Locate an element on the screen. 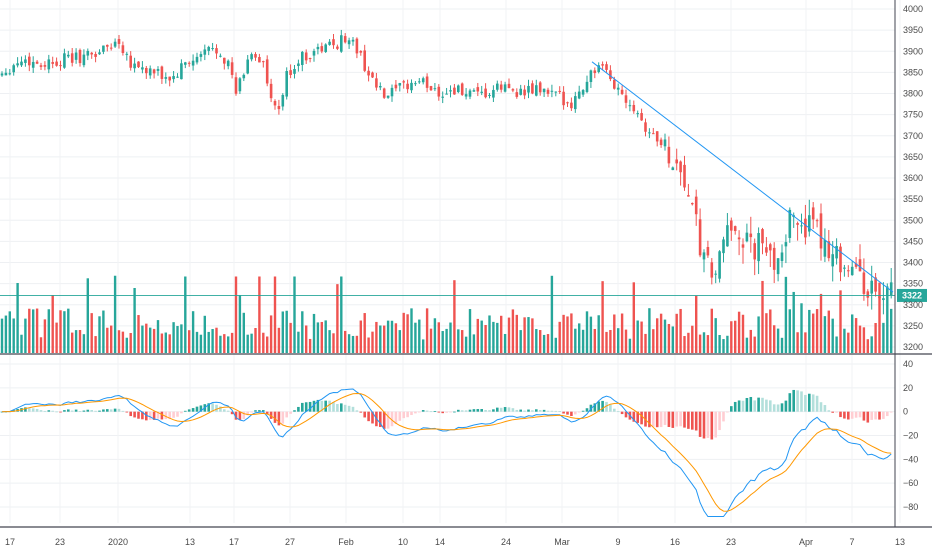 Image resolution: width=932 pixels, height=550 pixels. last-price-badge is located at coordinates (912, 295).